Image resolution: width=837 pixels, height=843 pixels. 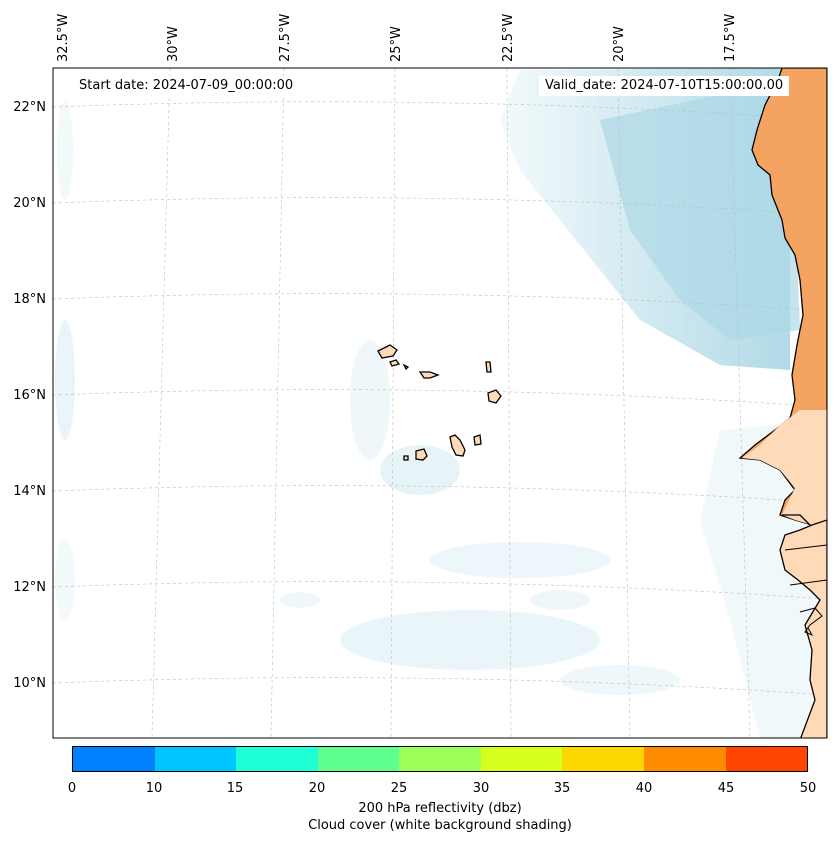 What do you see at coordinates (285, 38) in the screenshot?
I see `lon-label: 27.5°W` at bounding box center [285, 38].